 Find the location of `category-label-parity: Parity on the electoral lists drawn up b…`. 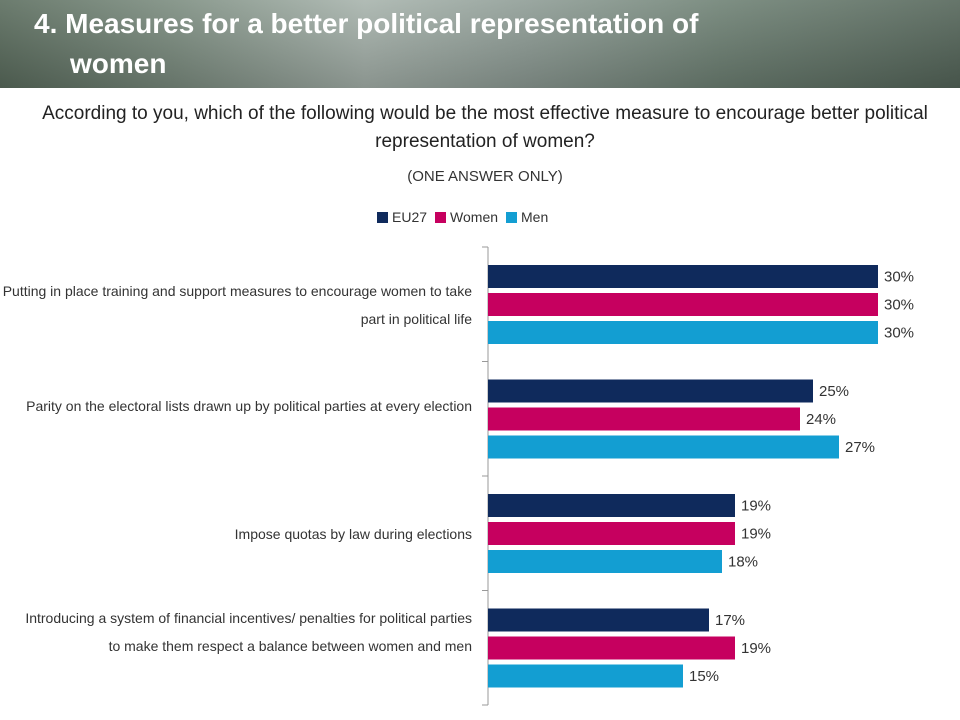

category-label-parity: Parity on the electoral lists drawn up b… is located at coordinates (249, 406).